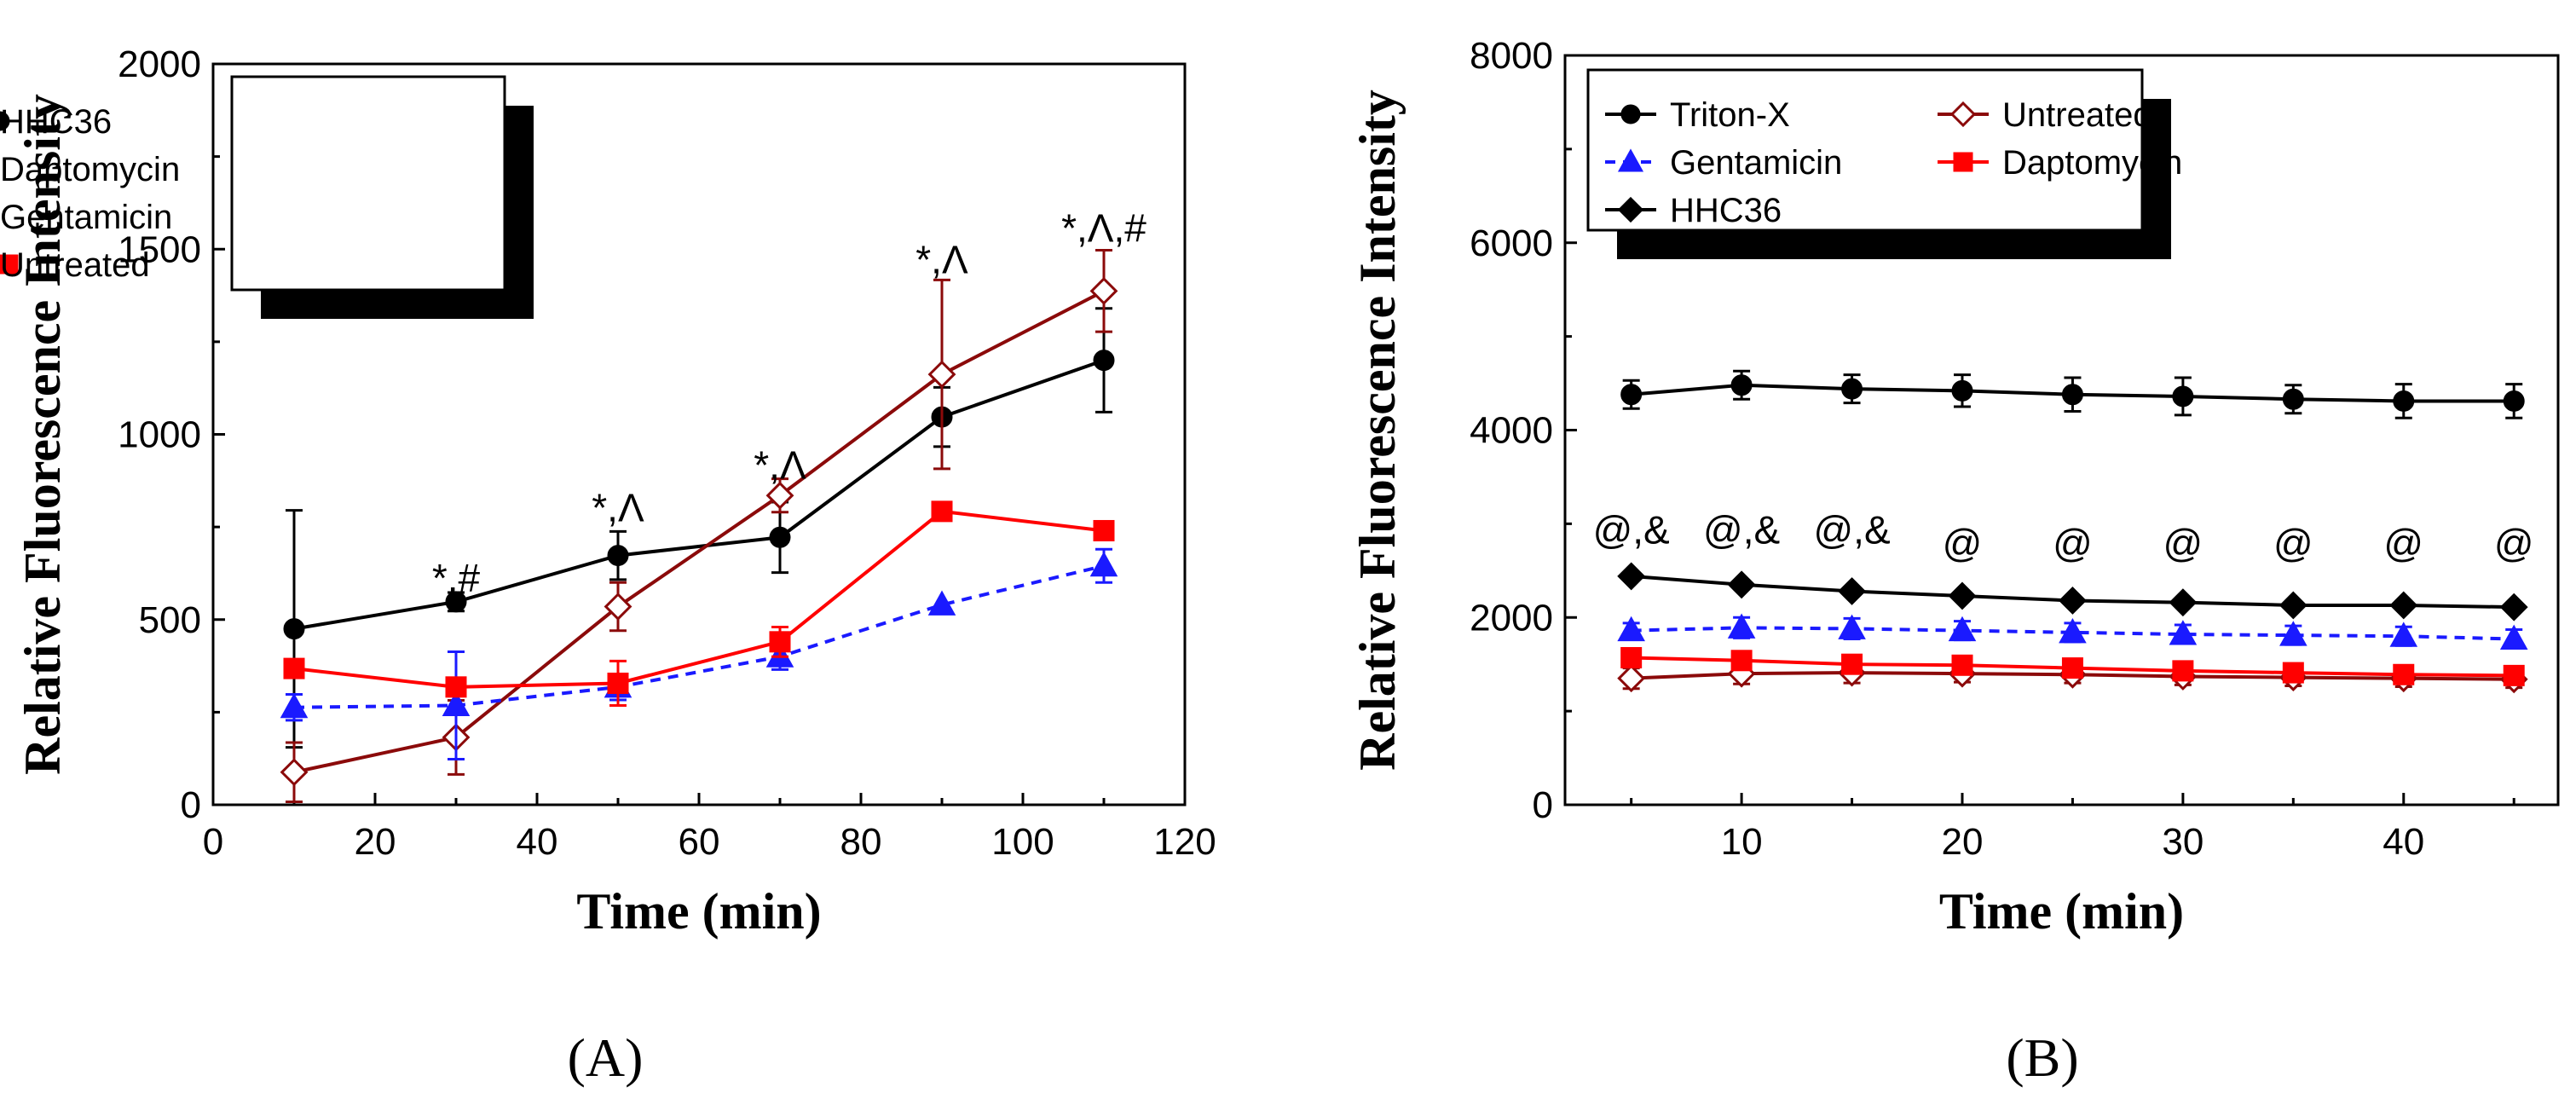 The height and width of the screenshot is (1110, 2576). Describe the element at coordinates (159, 435) in the screenshot. I see `y-tick-label-a: 1000` at that location.